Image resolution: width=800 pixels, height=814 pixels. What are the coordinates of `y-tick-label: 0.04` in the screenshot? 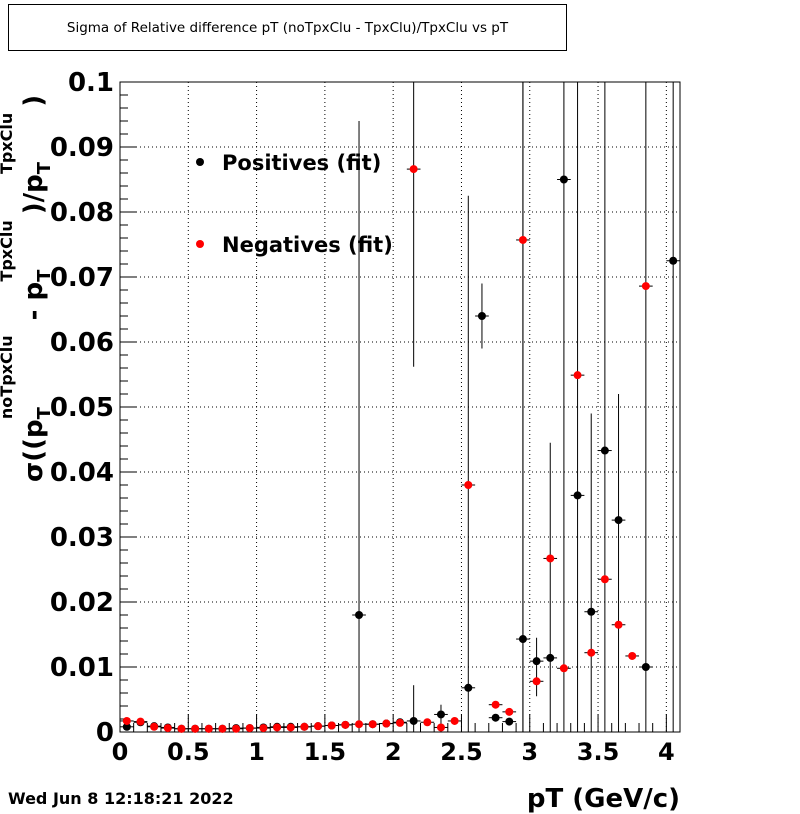 It's located at (82, 473).